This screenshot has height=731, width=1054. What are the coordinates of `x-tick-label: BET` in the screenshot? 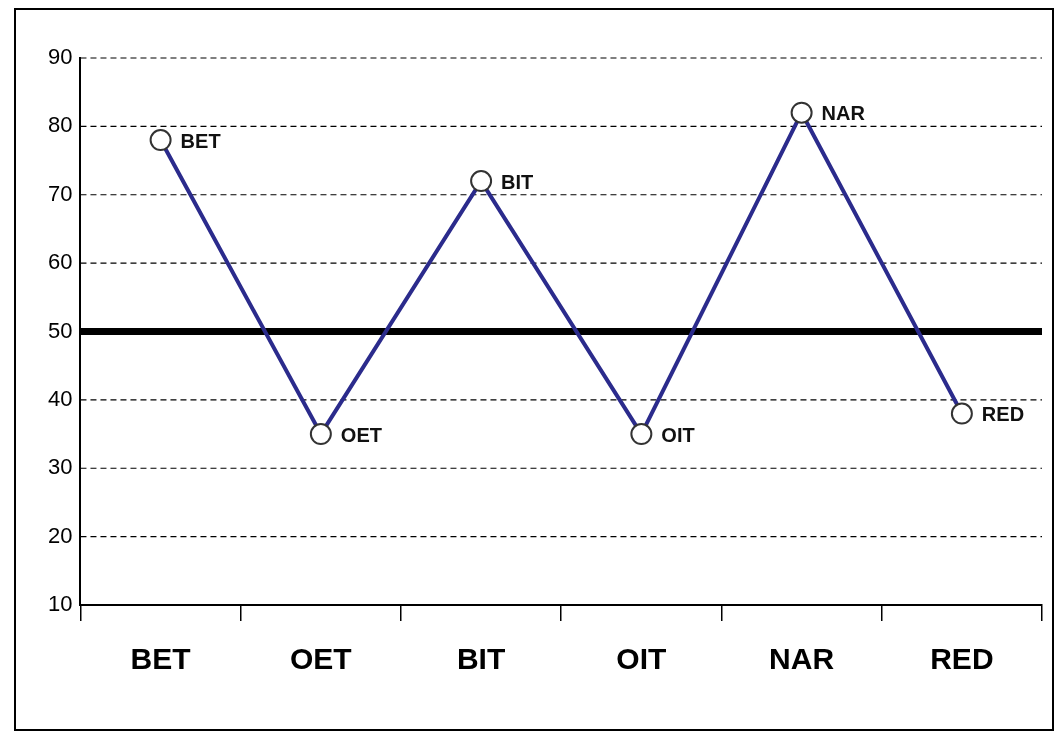 It's located at (160, 659).